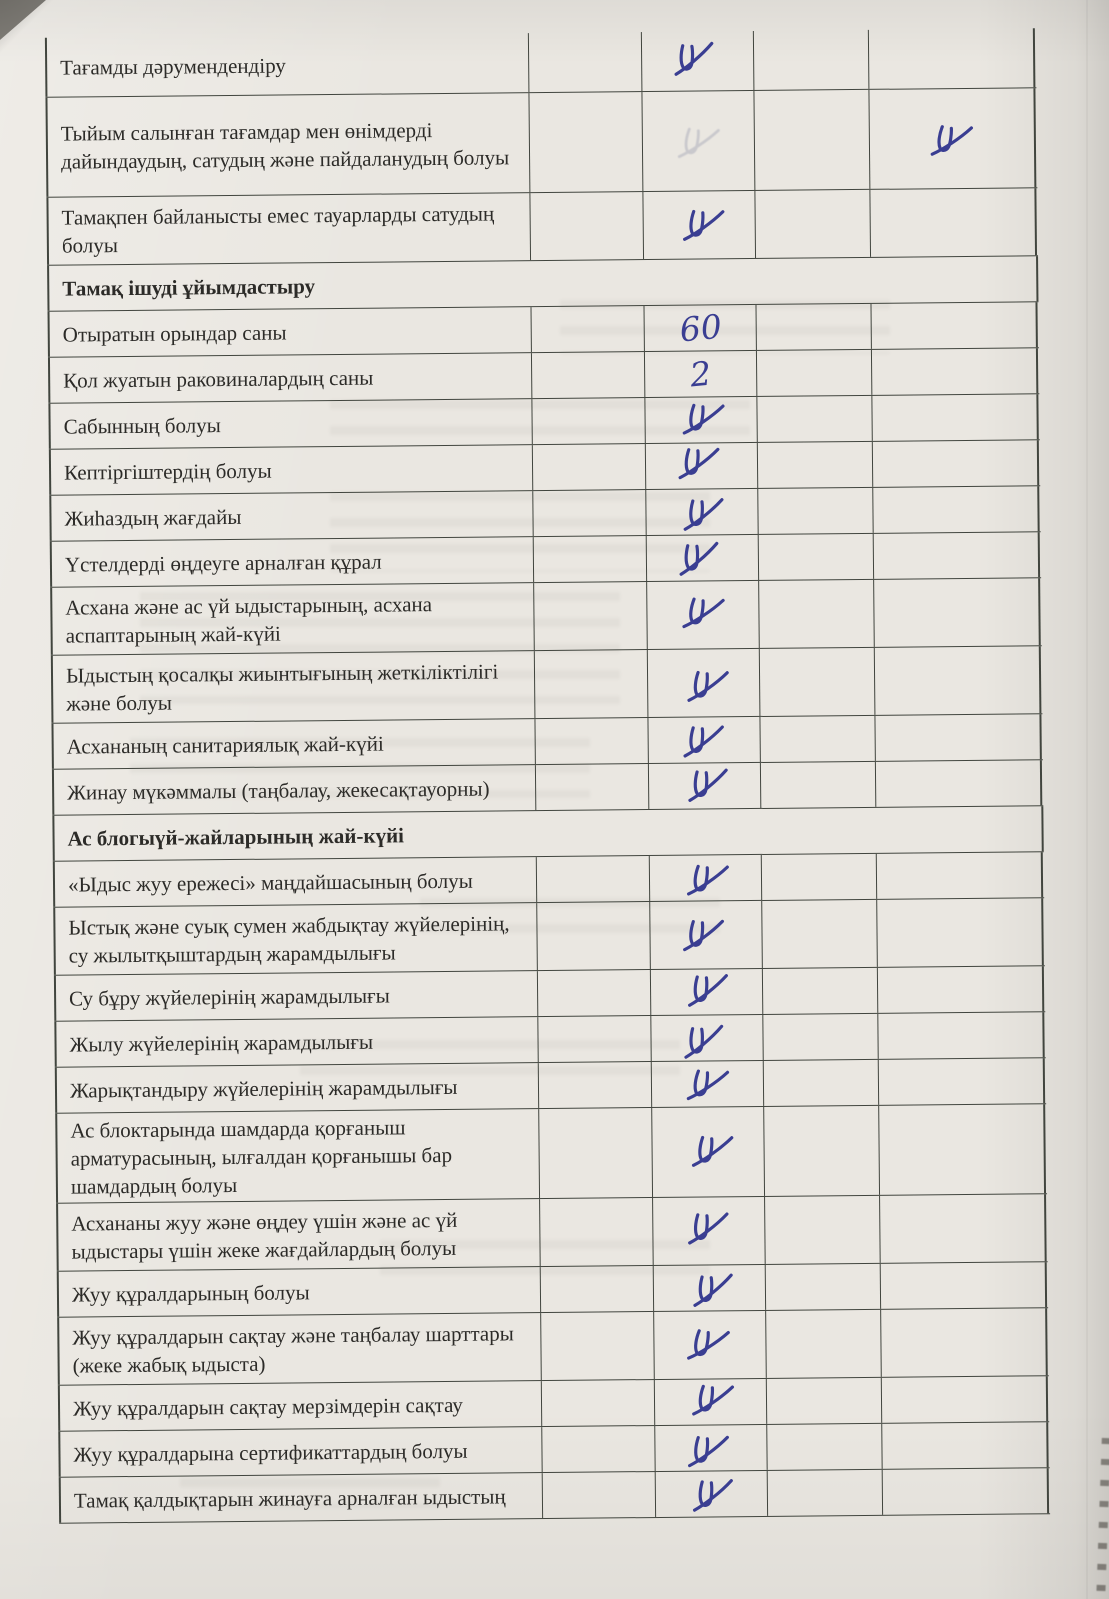 The image size is (1109, 1599). What do you see at coordinates (700, 328) in the screenshot?
I see `handwritten-count-value: 60` at bounding box center [700, 328].